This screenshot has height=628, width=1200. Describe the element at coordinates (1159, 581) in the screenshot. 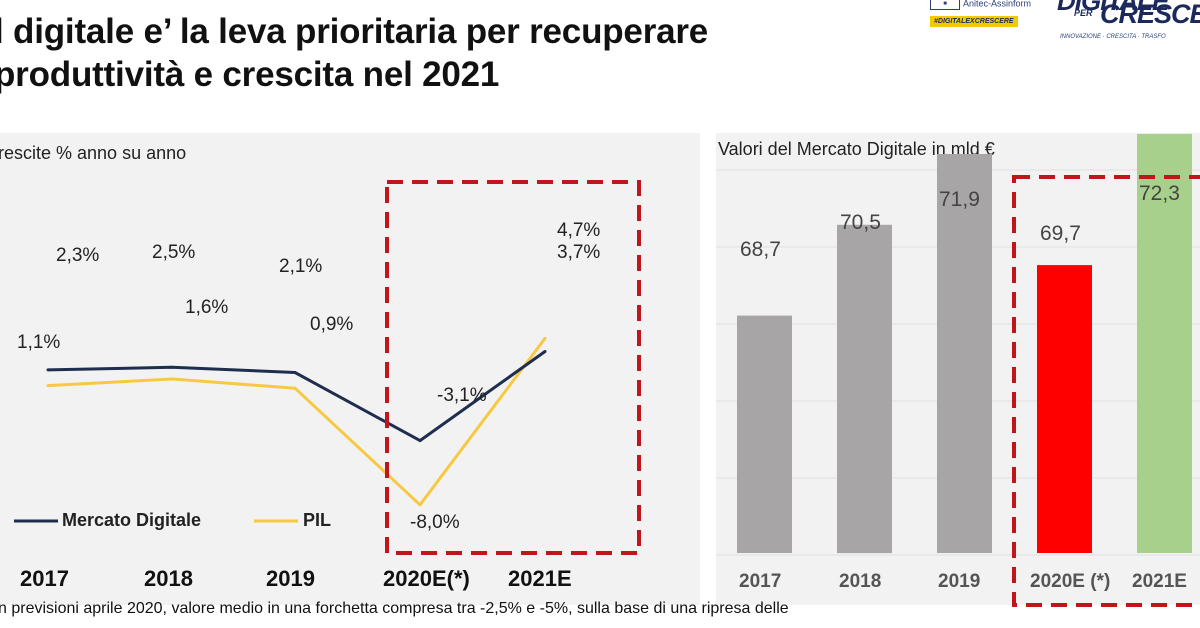

I see `bar-x-tick-label: 2021E` at that location.